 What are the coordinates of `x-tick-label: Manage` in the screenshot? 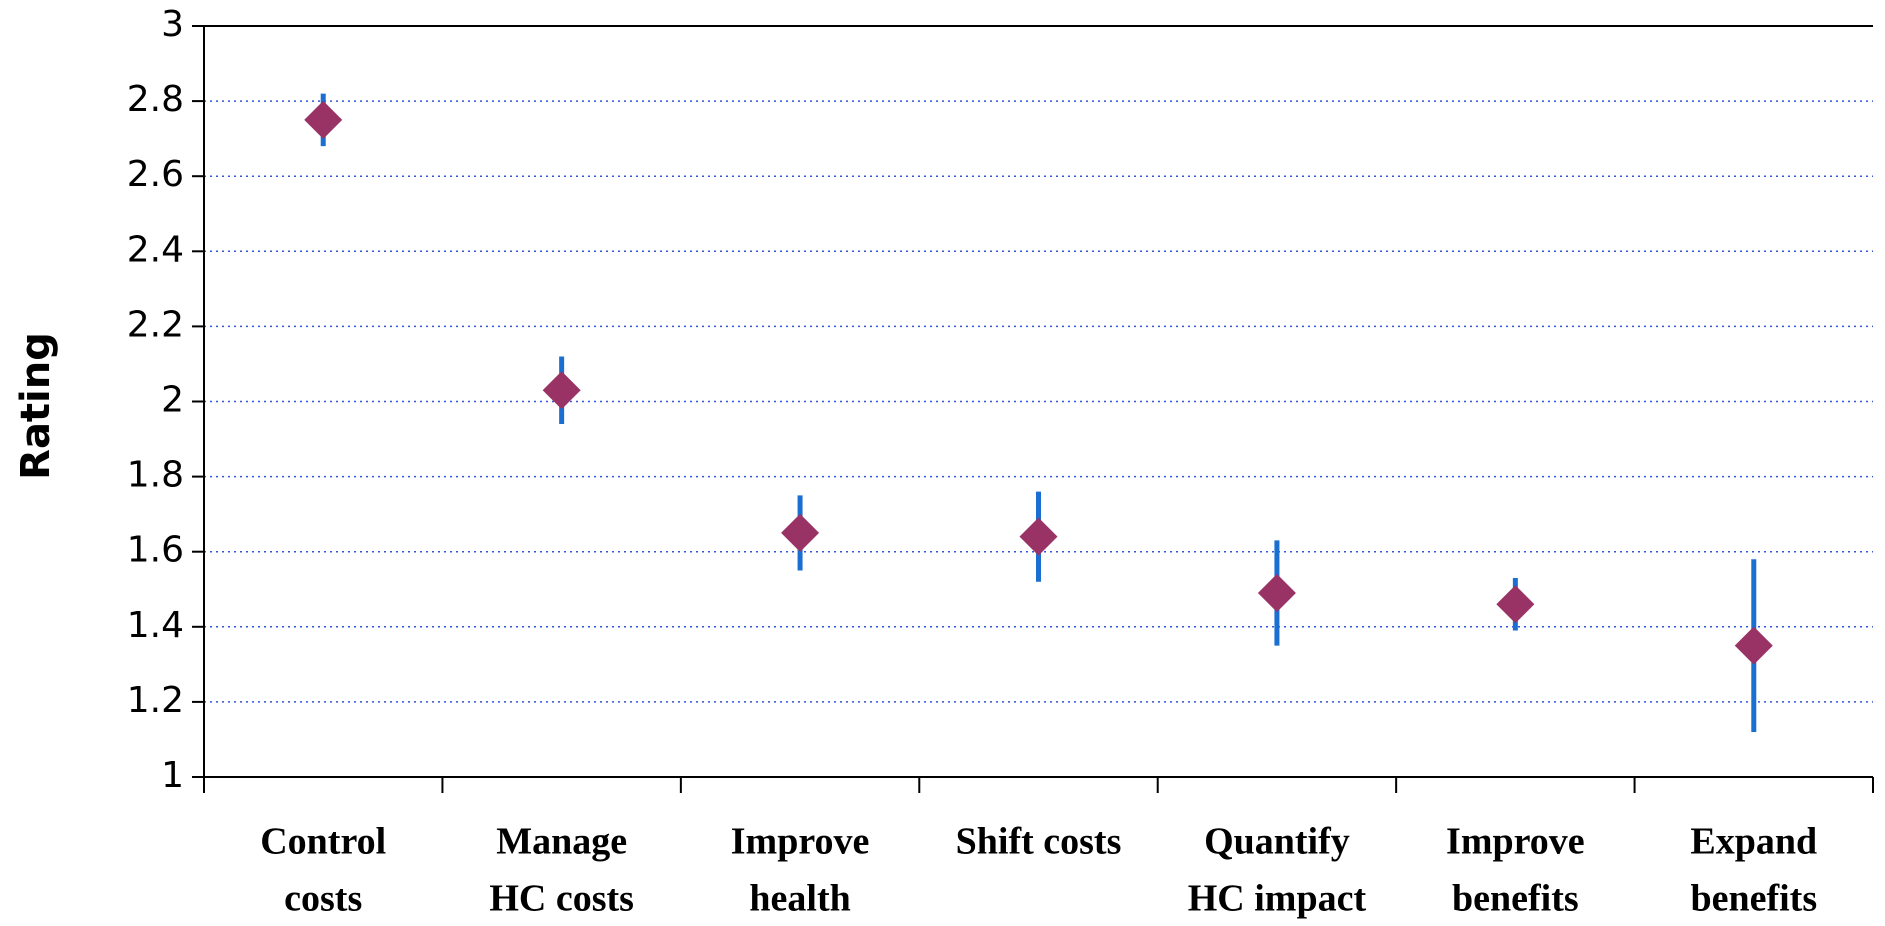 It's located at (561, 842).